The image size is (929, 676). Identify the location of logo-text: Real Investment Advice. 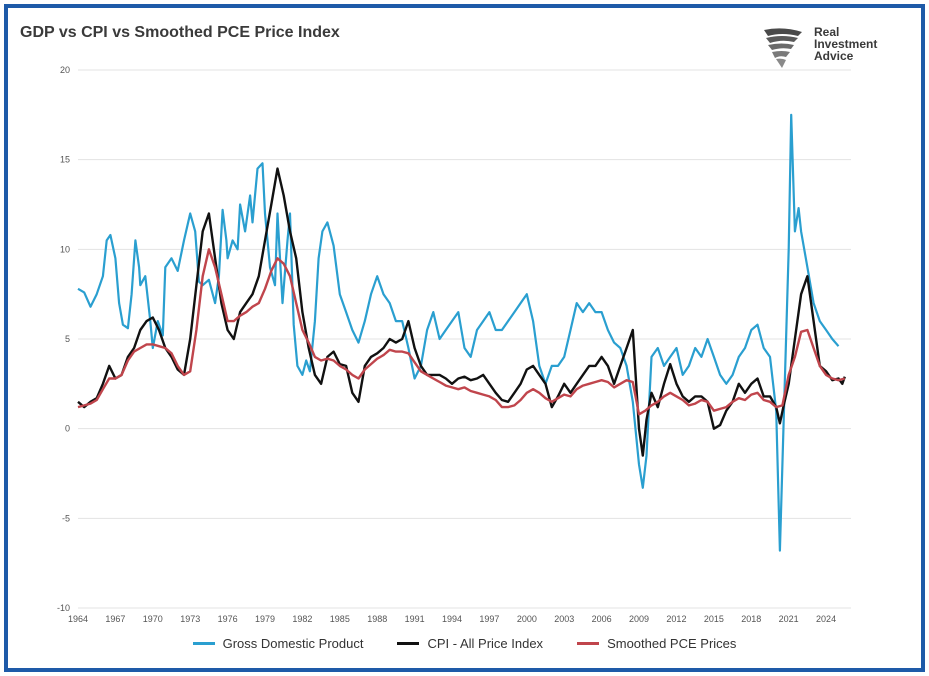
(845, 44).